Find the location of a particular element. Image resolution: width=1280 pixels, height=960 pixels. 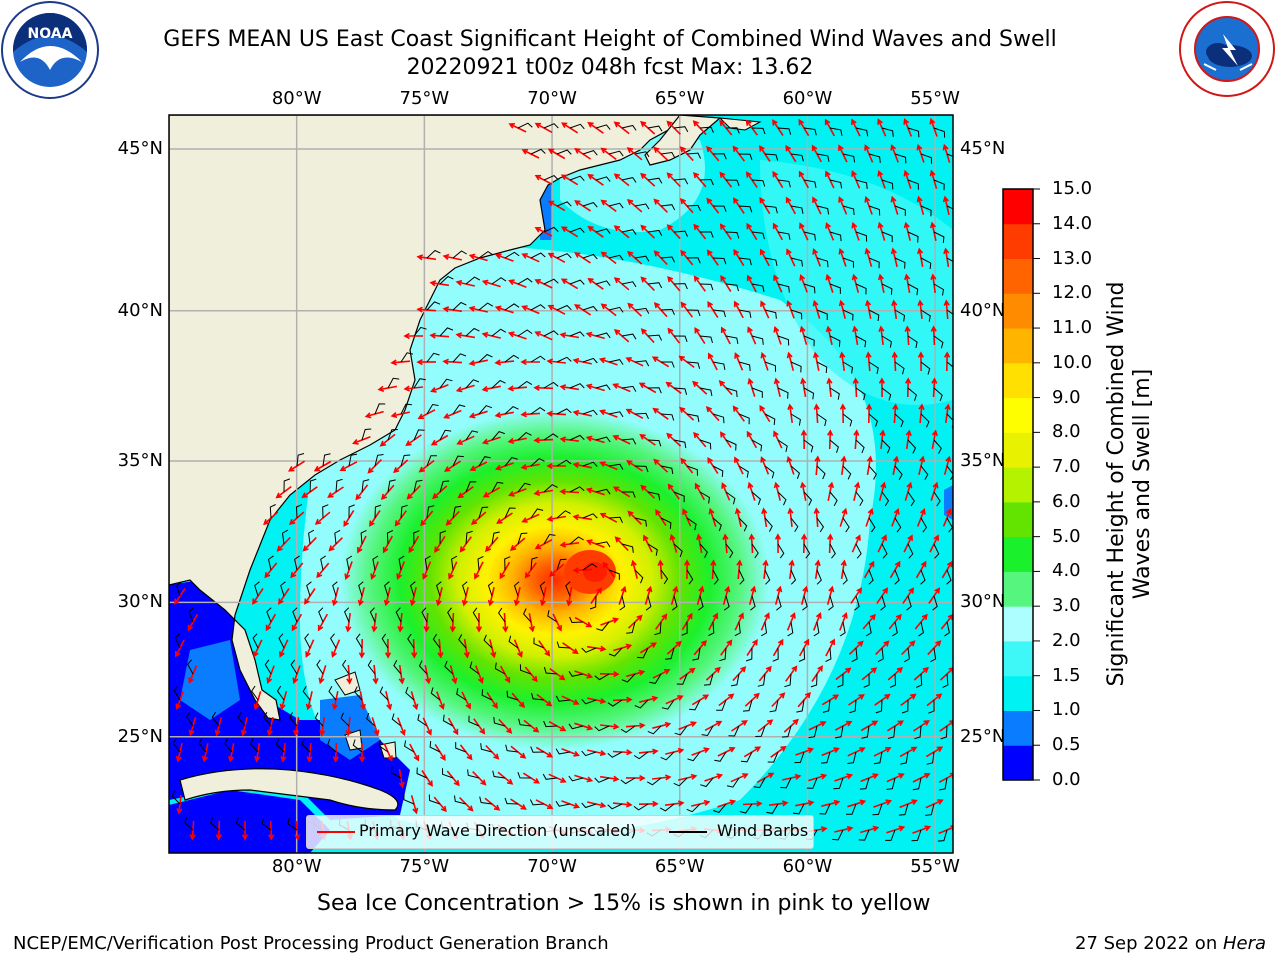

lat-tick-left: 45°N is located at coordinates (140, 148).